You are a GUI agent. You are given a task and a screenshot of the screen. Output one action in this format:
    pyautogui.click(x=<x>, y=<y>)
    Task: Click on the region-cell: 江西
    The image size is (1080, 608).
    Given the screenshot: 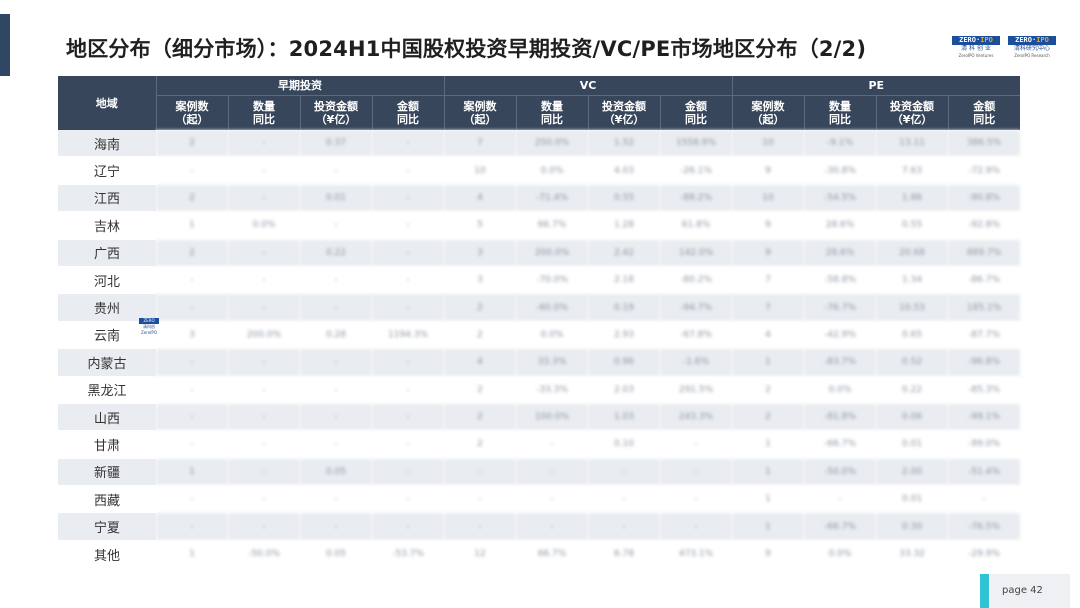 What is the action you would take?
    pyautogui.click(x=107, y=198)
    